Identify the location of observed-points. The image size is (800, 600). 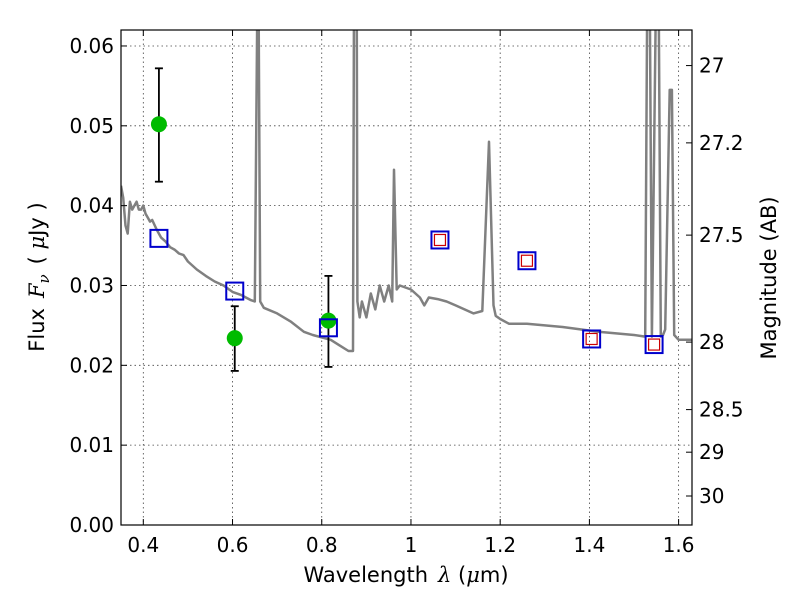
(243, 231).